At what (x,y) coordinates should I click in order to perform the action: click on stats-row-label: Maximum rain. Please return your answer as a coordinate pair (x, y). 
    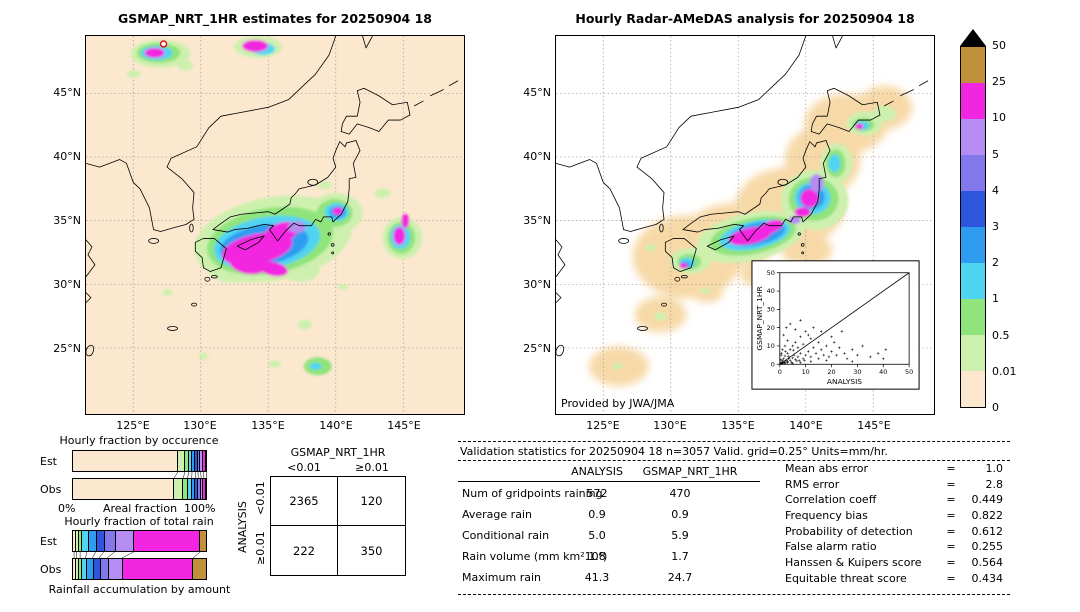
    Looking at the image, I should click on (501, 577).